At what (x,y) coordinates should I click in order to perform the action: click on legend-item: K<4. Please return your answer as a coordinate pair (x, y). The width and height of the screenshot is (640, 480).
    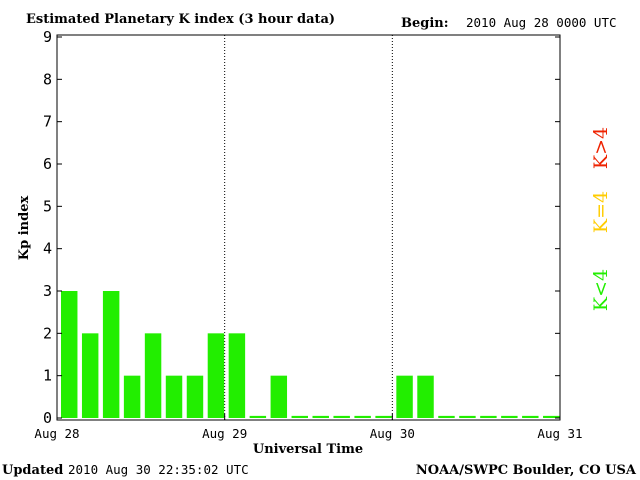
    Looking at the image, I should click on (601, 290).